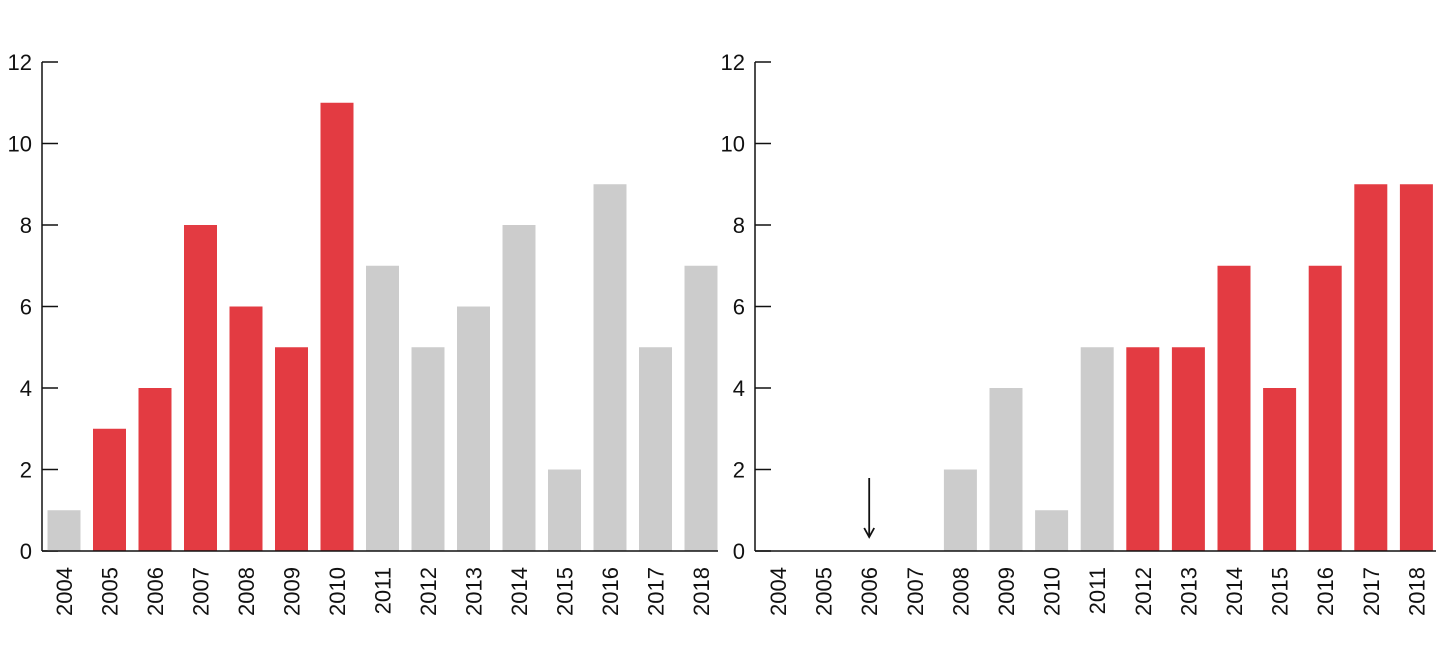  What do you see at coordinates (109, 489) in the screenshot?
I see `bar-2005` at bounding box center [109, 489].